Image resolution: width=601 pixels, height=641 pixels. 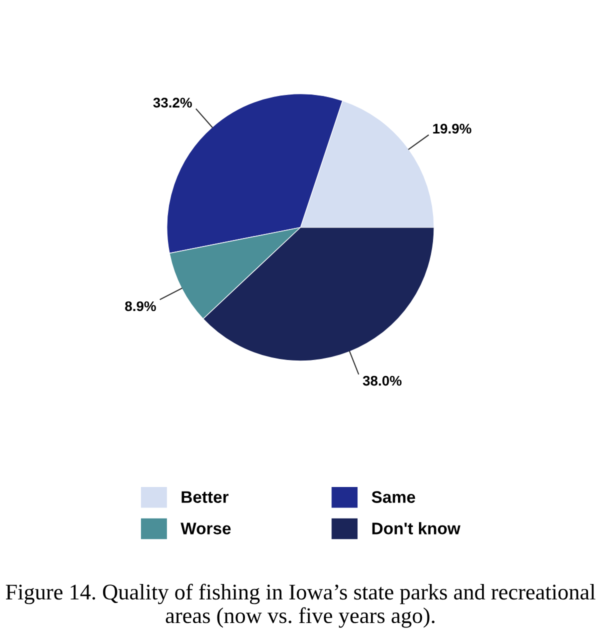 I want to click on data-label: 8.9%, so click(x=140, y=306).